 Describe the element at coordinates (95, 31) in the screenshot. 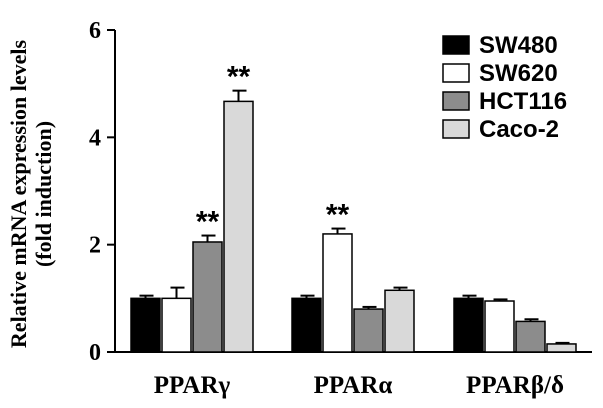

I see `y-tick-label: 6` at that location.